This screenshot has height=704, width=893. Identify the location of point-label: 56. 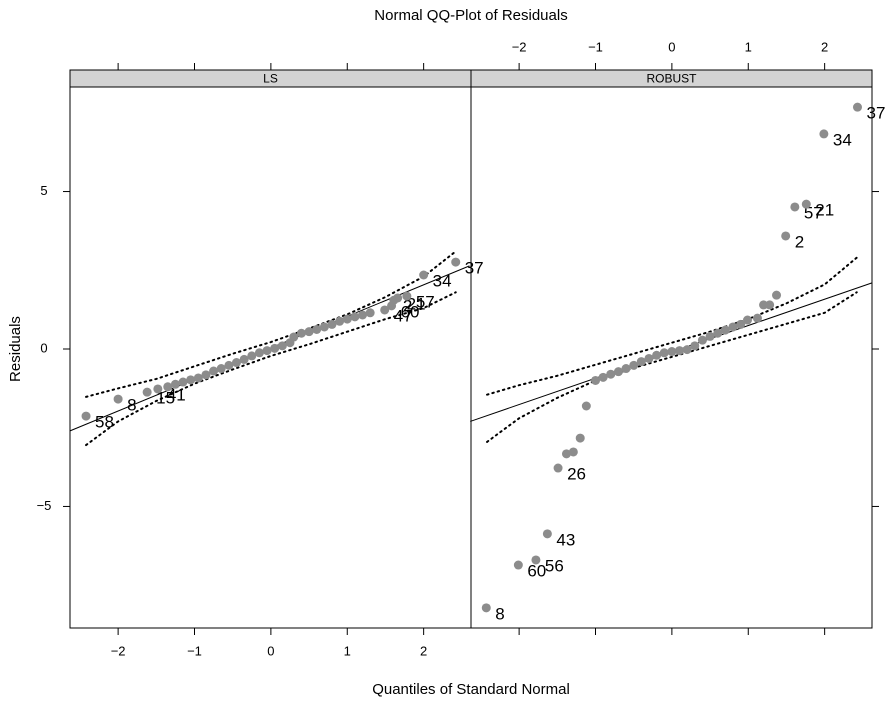
(554, 565).